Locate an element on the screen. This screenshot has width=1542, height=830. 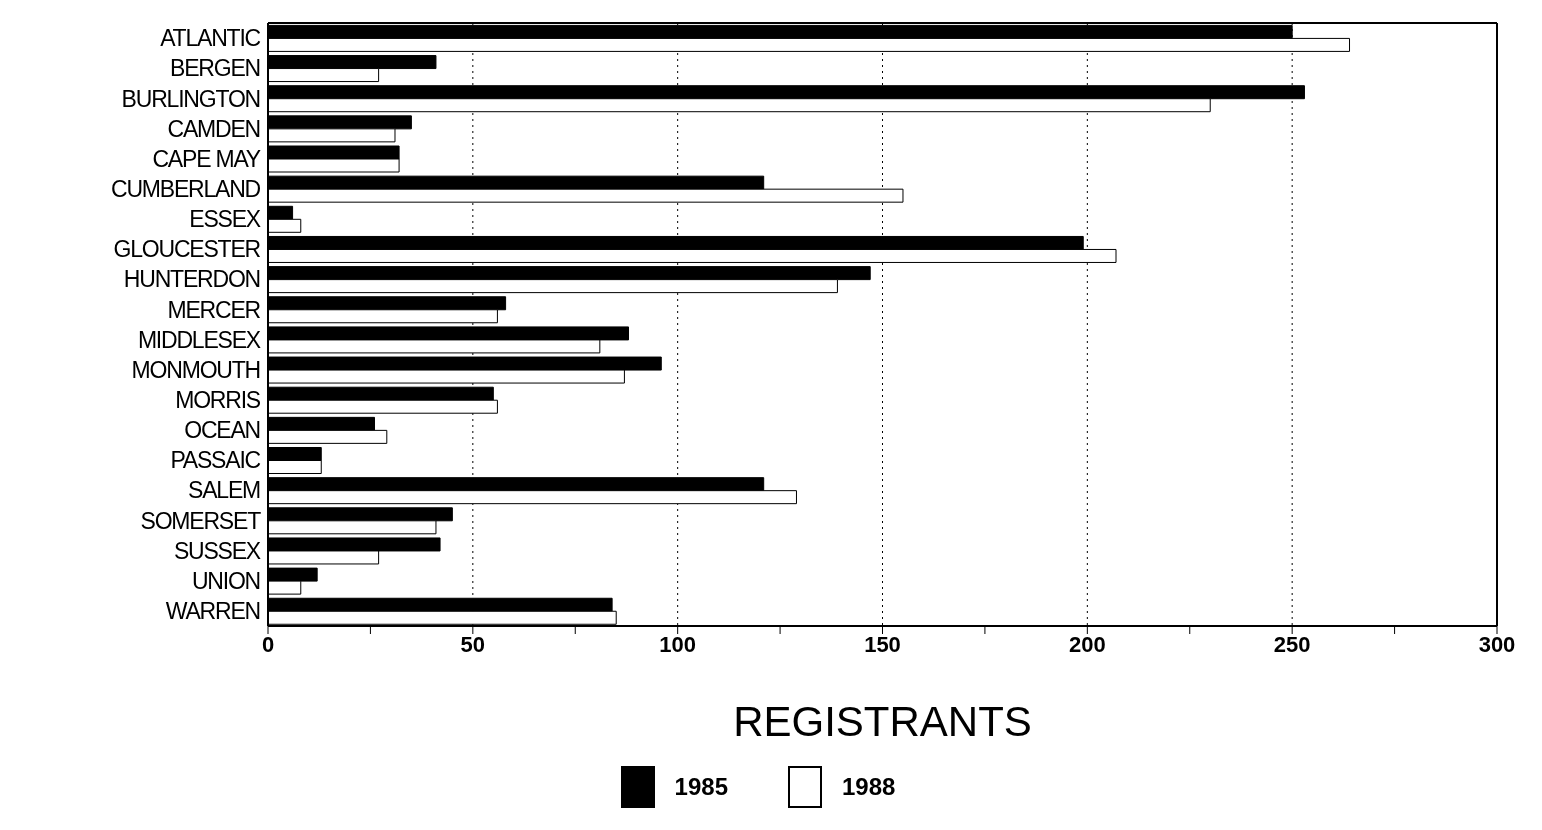
y-tick-label: SALEM is located at coordinates (224, 490).